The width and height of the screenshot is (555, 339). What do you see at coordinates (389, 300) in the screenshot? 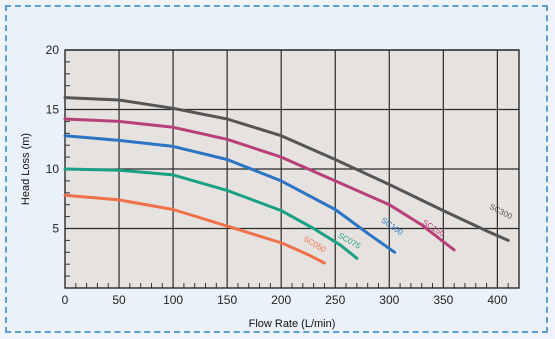
I see `x-tick-label-300: 300` at bounding box center [389, 300].